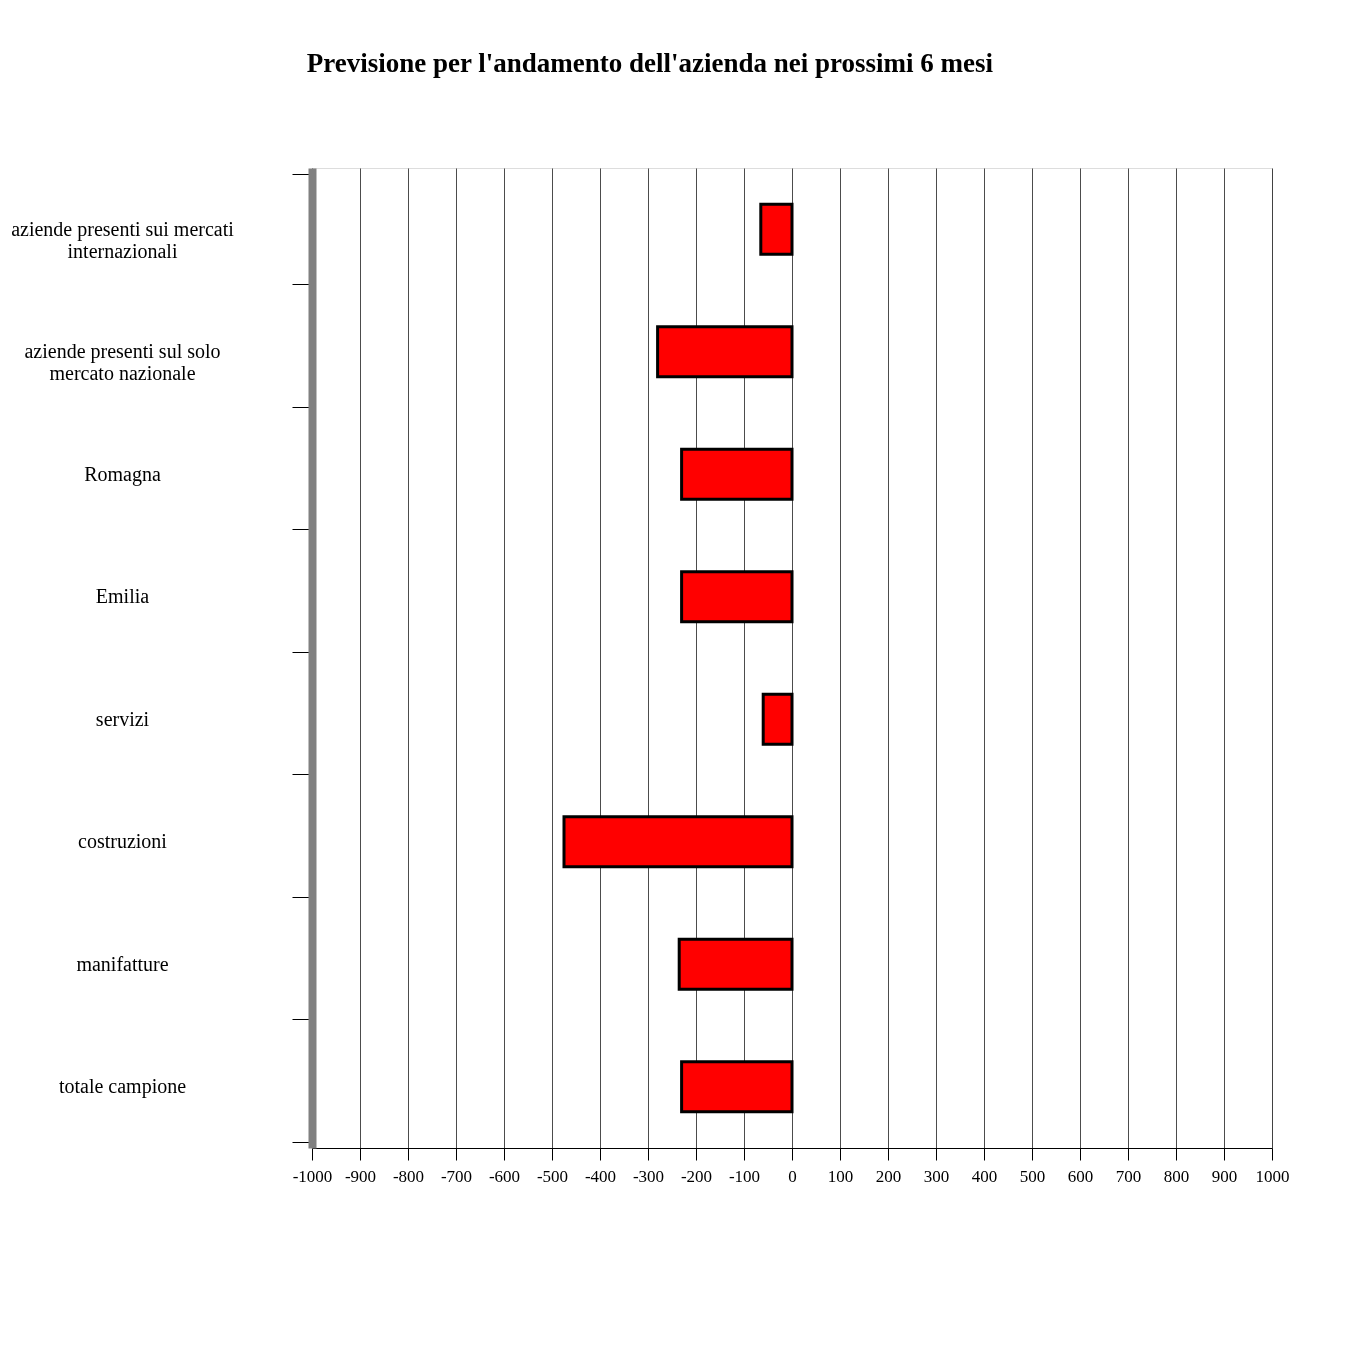 The image size is (1370, 1371). What do you see at coordinates (840, 1176) in the screenshot?
I see `x-tick-label: 100` at bounding box center [840, 1176].